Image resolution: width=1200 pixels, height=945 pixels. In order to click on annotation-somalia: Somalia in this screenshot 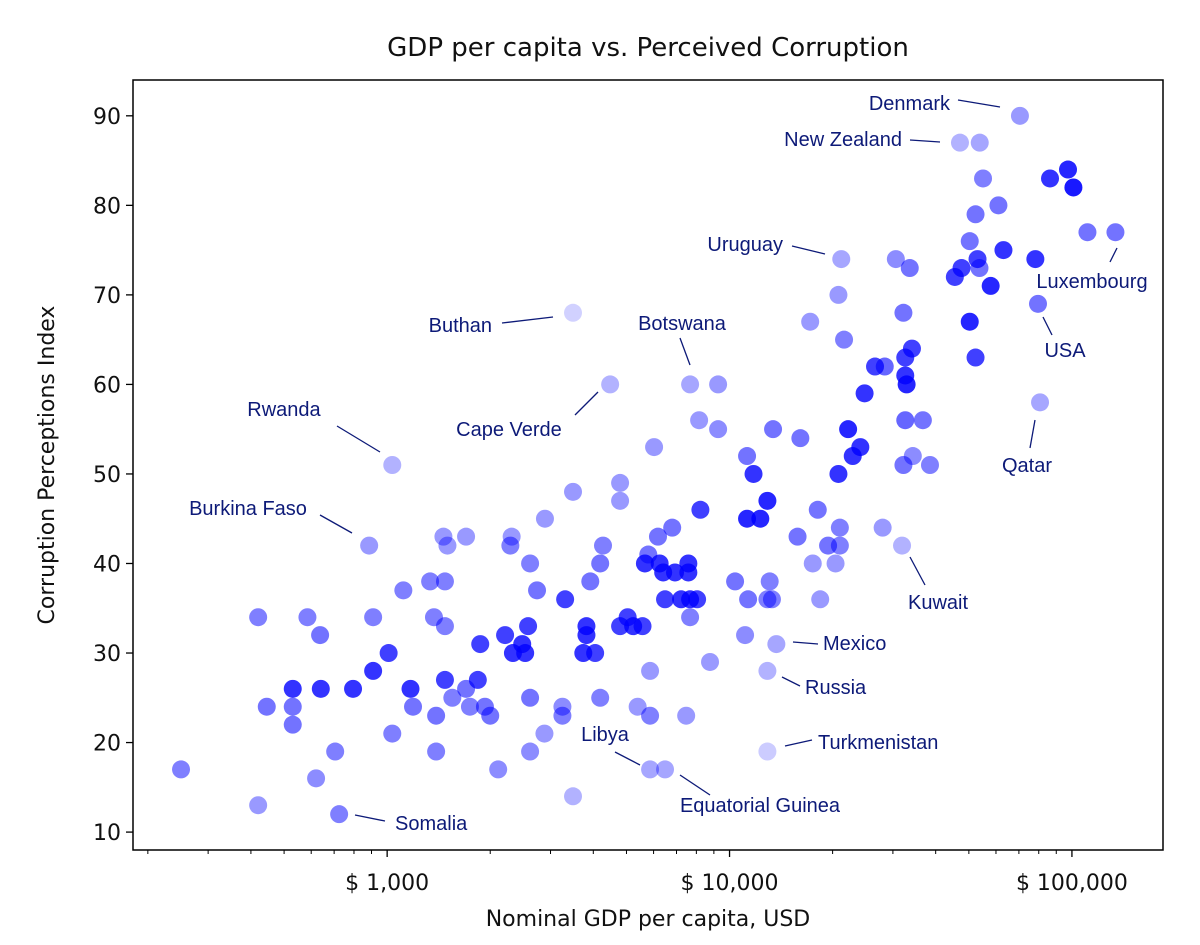, I will do `click(431, 824)`.